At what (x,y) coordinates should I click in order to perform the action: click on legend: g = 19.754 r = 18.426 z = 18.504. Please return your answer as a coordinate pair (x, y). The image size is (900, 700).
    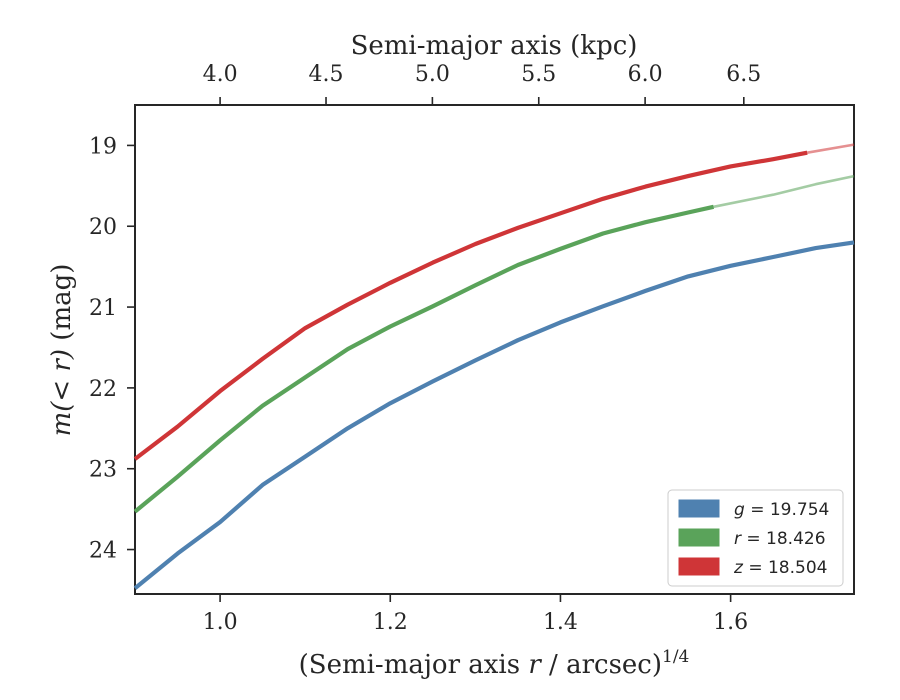
    Looking at the image, I should click on (755, 538).